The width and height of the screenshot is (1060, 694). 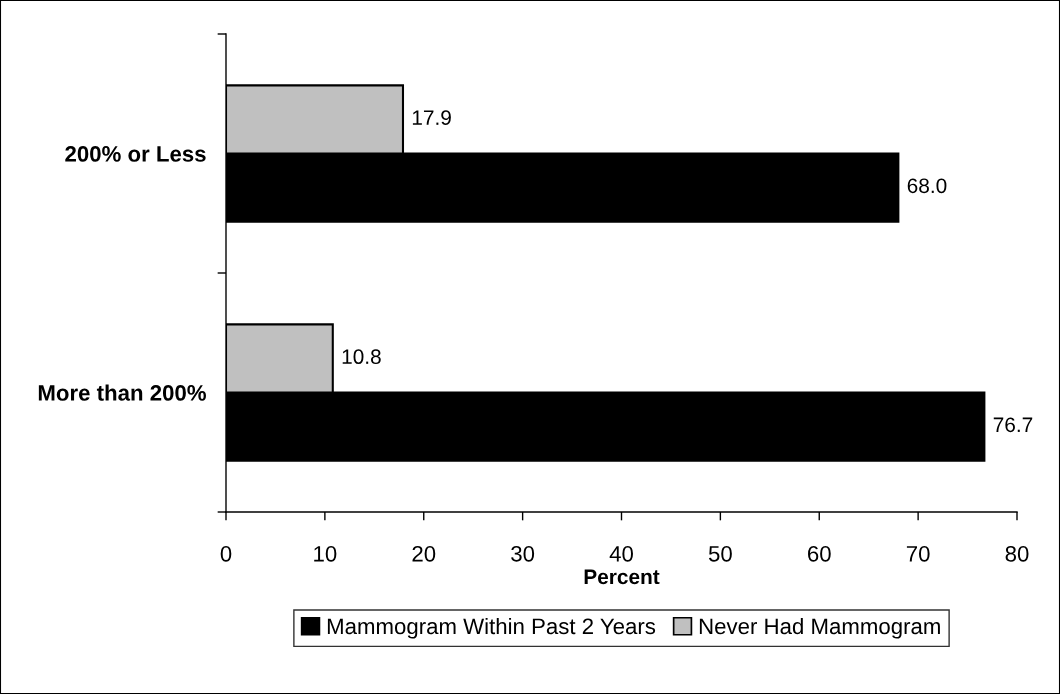 I want to click on x-tick-label: 70, so click(x=918, y=553).